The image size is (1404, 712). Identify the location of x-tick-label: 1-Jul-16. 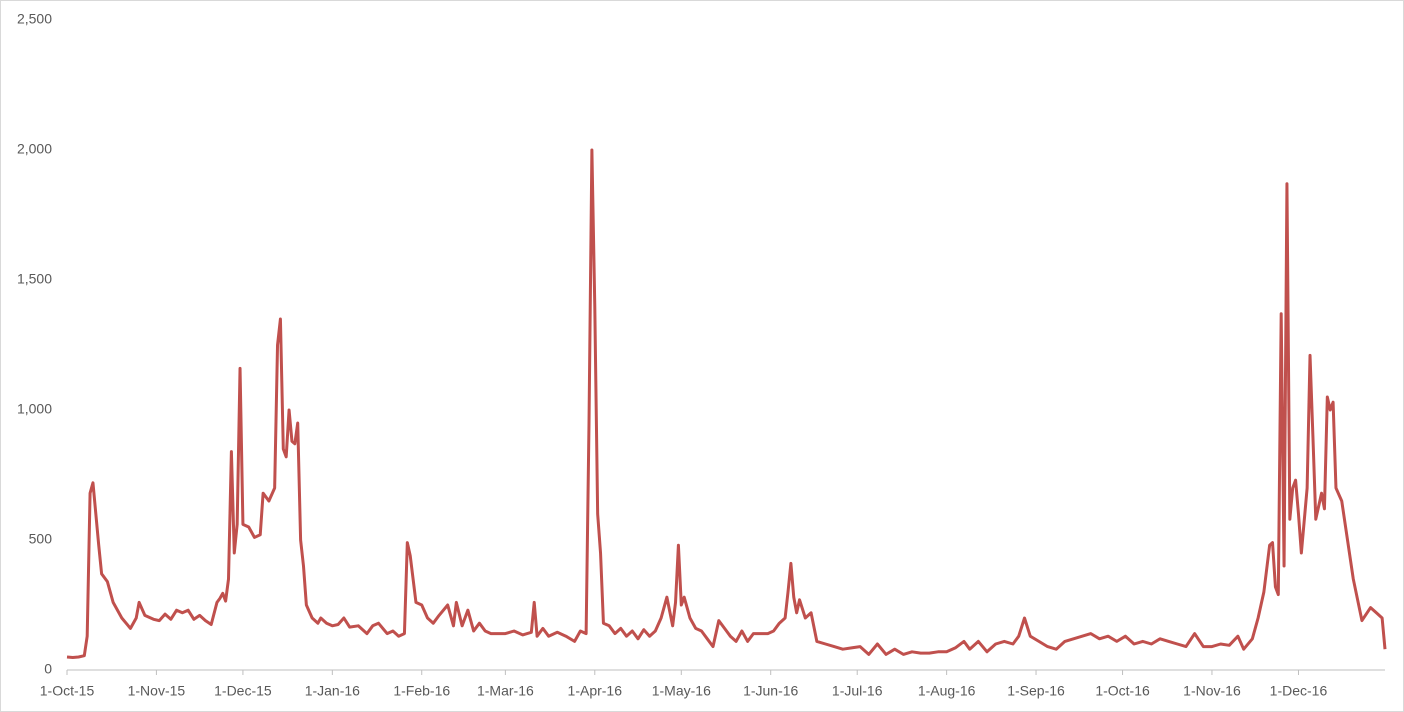
(857, 691).